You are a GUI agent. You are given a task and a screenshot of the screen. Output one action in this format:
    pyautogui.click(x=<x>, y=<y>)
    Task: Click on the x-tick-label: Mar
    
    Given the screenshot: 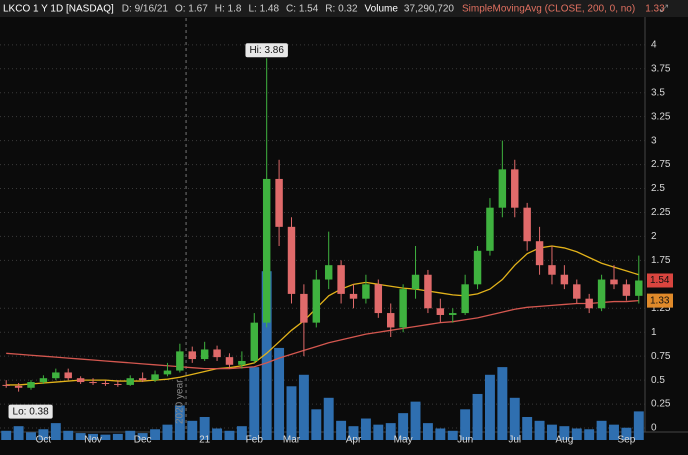 What is the action you would take?
    pyautogui.click(x=292, y=440)
    